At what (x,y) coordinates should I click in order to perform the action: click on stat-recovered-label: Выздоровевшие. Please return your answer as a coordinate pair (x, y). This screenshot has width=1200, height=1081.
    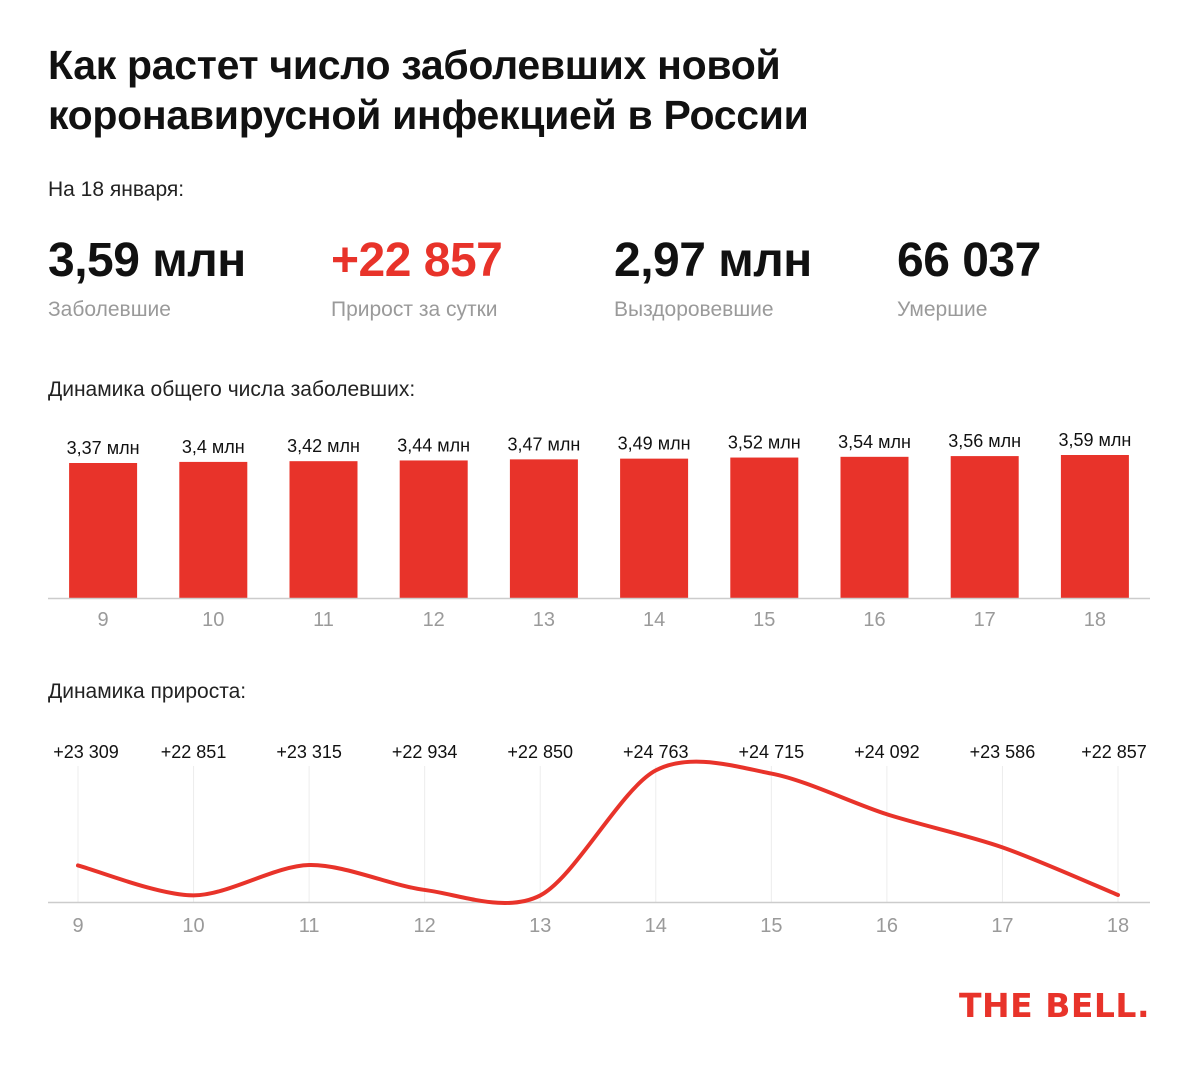
    Looking at the image, I should click on (694, 309).